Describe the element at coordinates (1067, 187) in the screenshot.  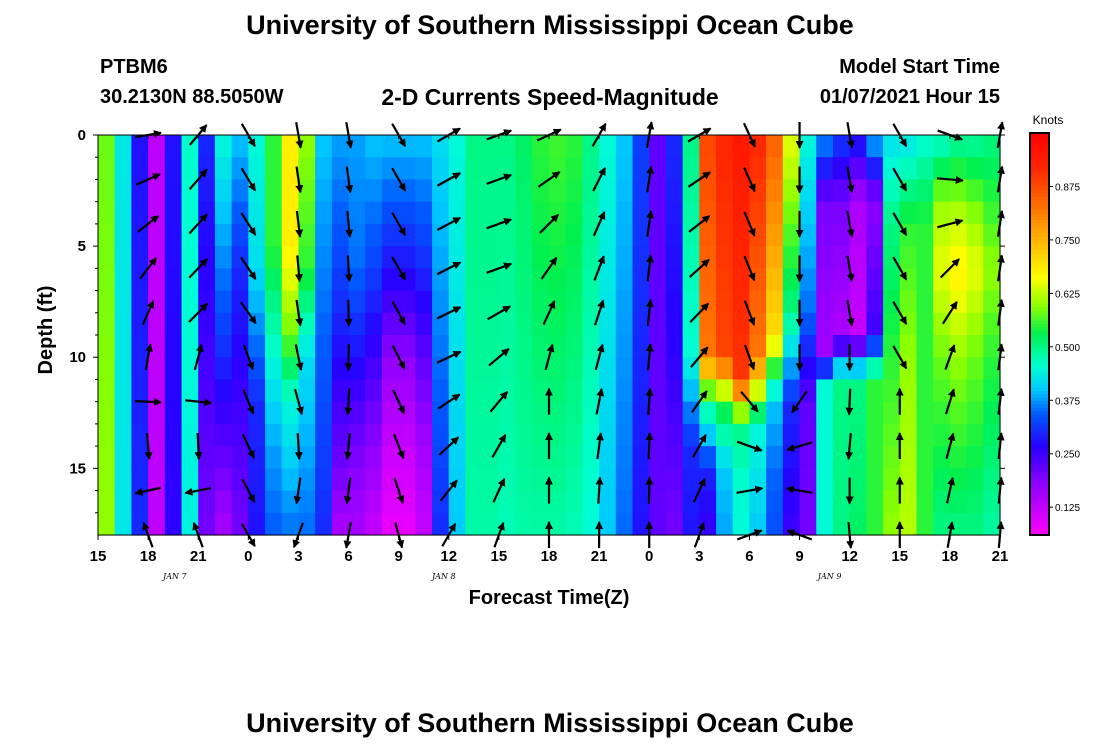
I see `colorbar-tick-label: 0.875` at that location.